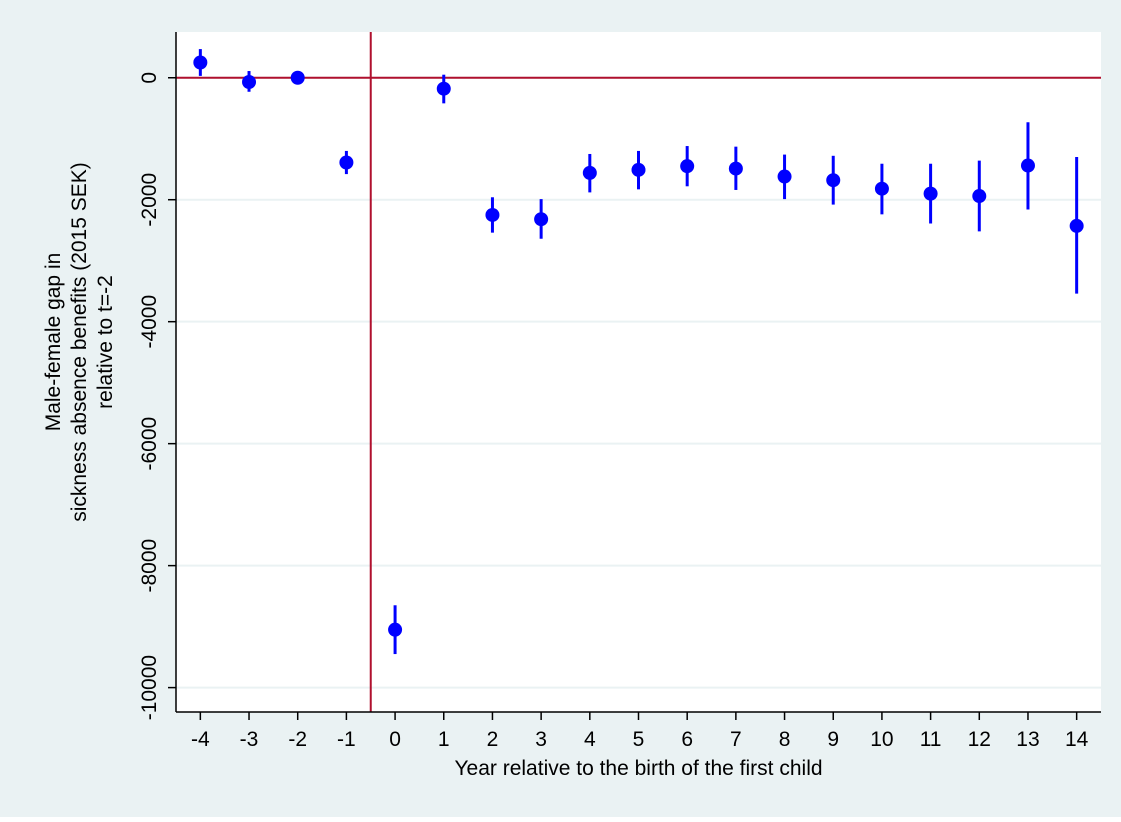 The width and height of the screenshot is (1121, 822). What do you see at coordinates (105, 342) in the screenshot?
I see `y-axis-label-line-3: relative to t=-2` at bounding box center [105, 342].